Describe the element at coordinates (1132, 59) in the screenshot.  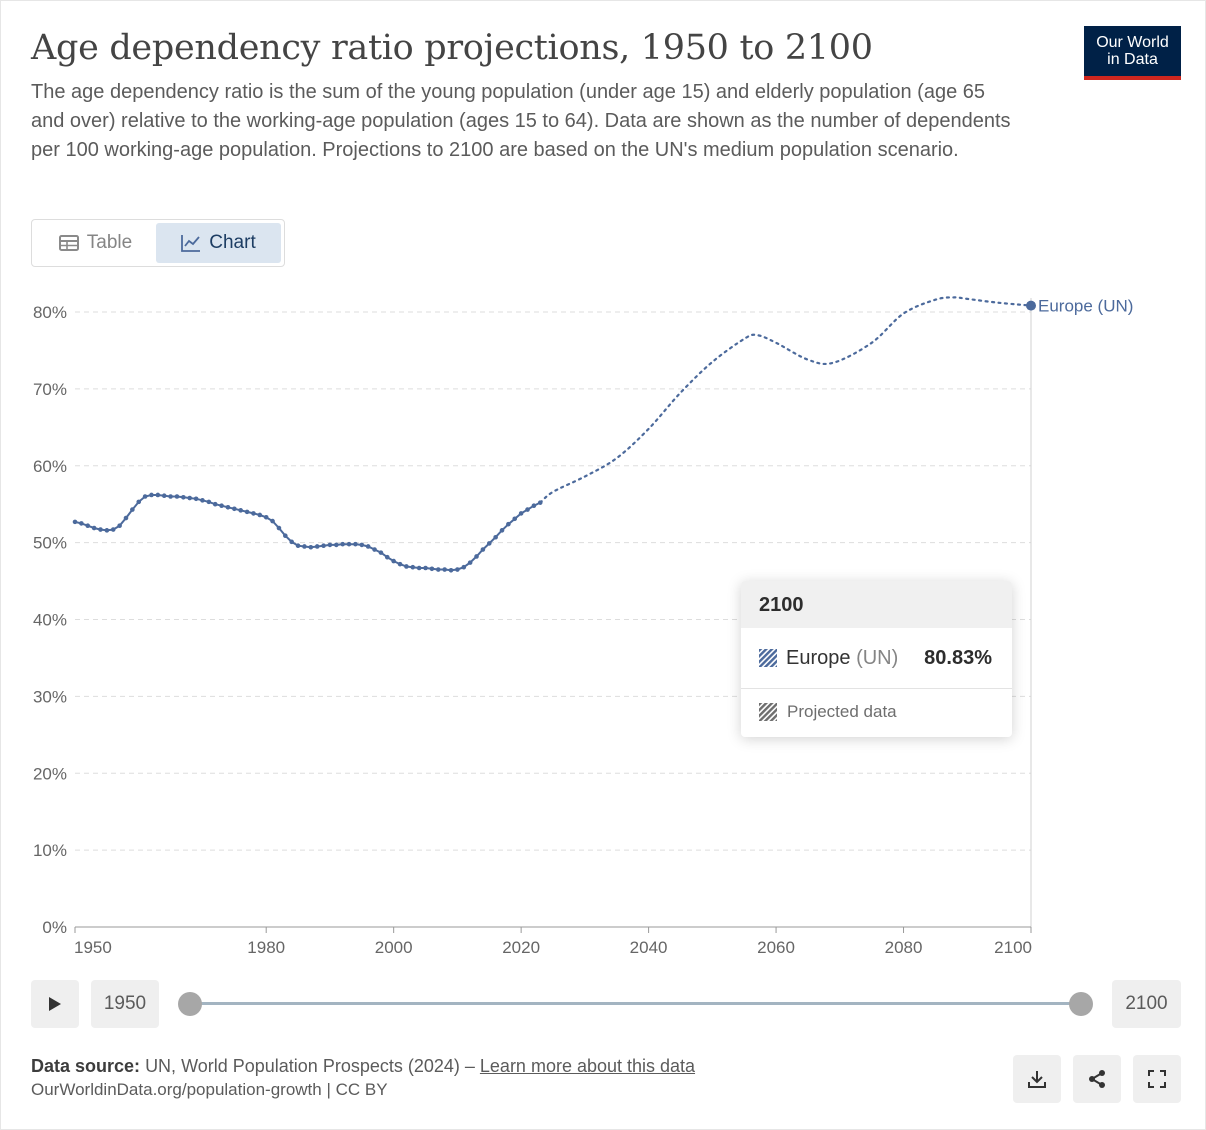
I see `logo-line-2: in Data` at that location.